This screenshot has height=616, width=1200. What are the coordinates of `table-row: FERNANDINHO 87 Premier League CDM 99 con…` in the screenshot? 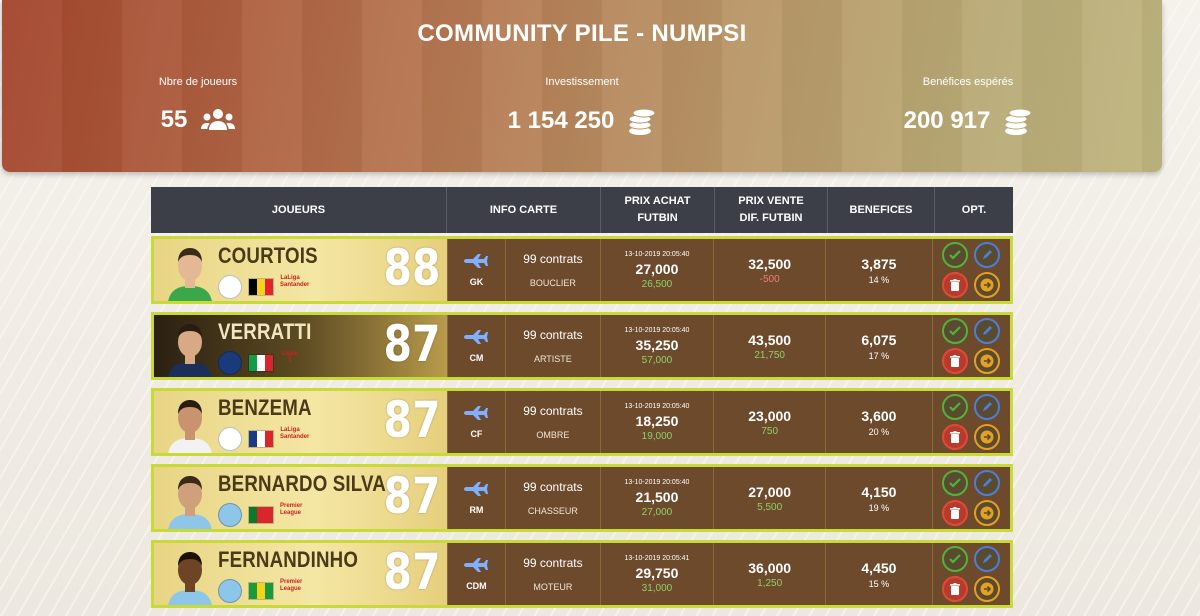 It's located at (582, 574).